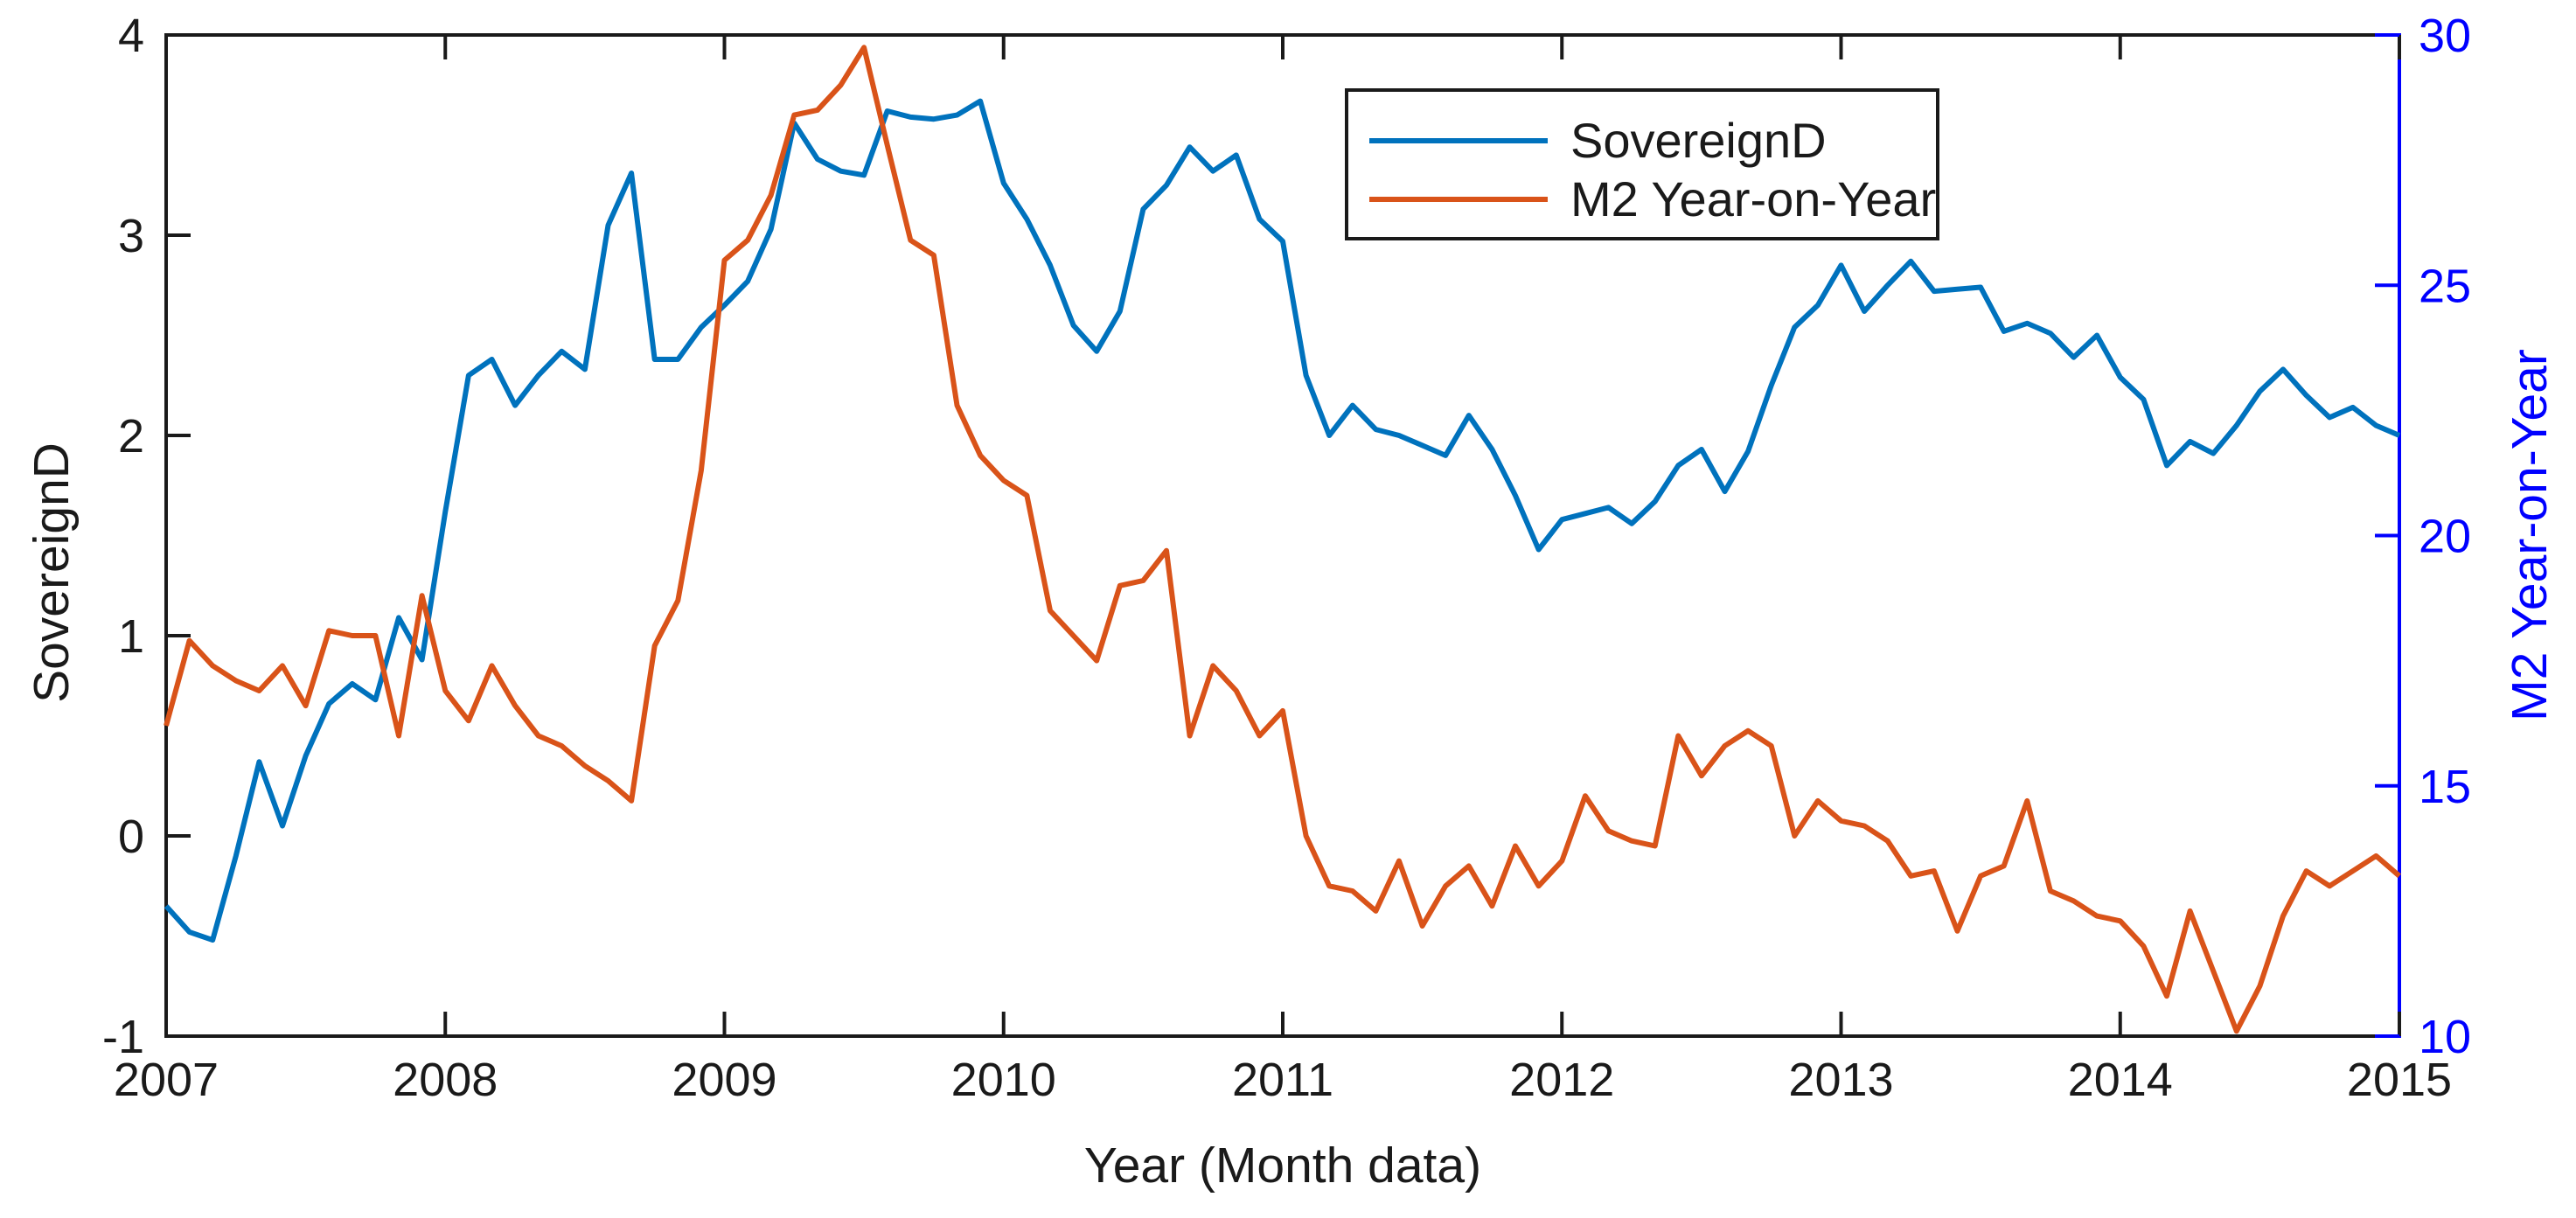 This screenshot has height=1218, width=2576. Describe the element at coordinates (123, 1037) in the screenshot. I see `left-y-tick-label: -1` at that location.